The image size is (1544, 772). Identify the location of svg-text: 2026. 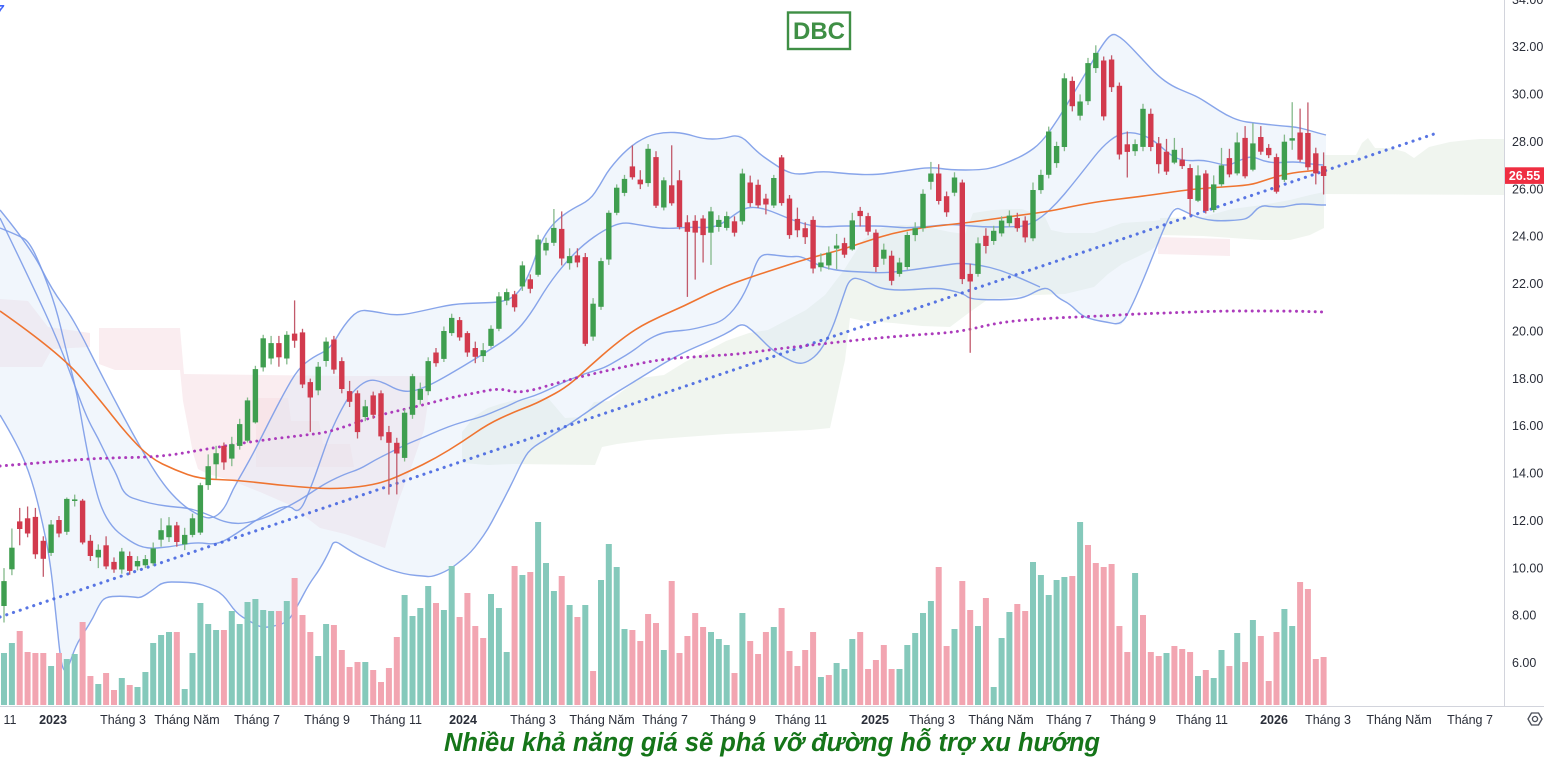
(1274, 720).